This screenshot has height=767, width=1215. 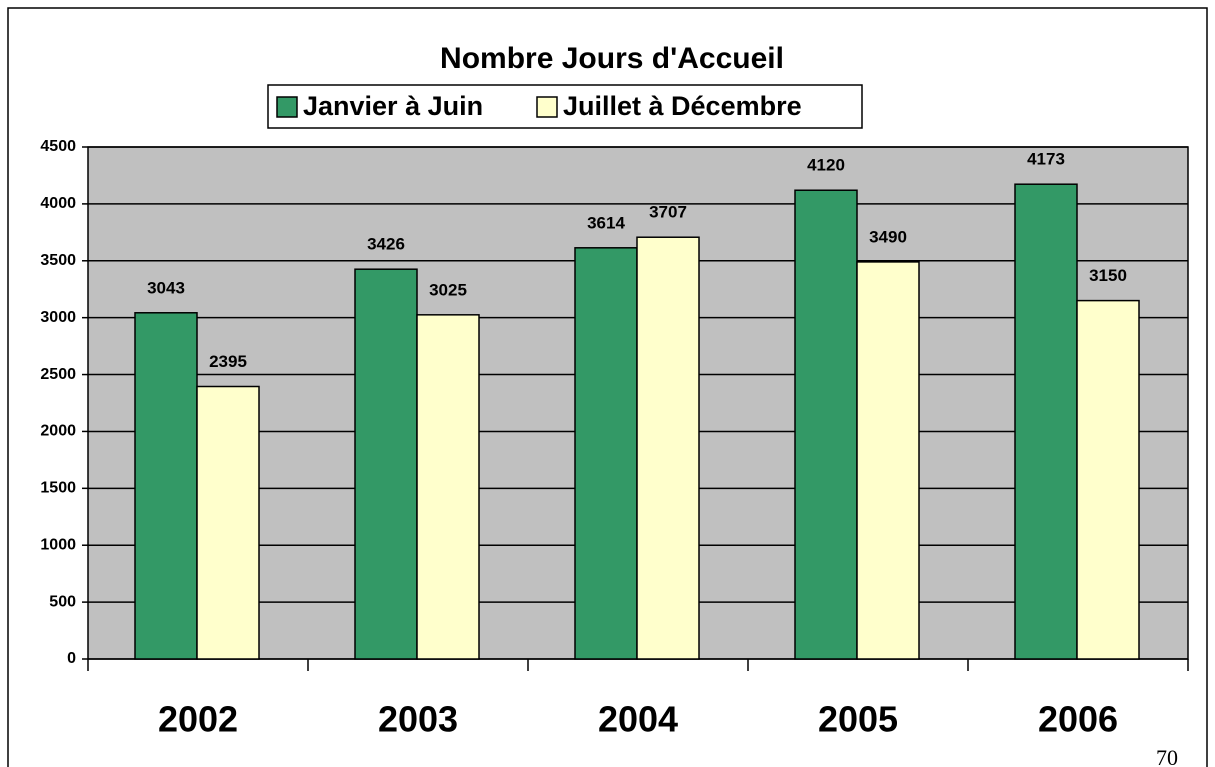 I want to click on y-tick-label: 3000, so click(x=58, y=317).